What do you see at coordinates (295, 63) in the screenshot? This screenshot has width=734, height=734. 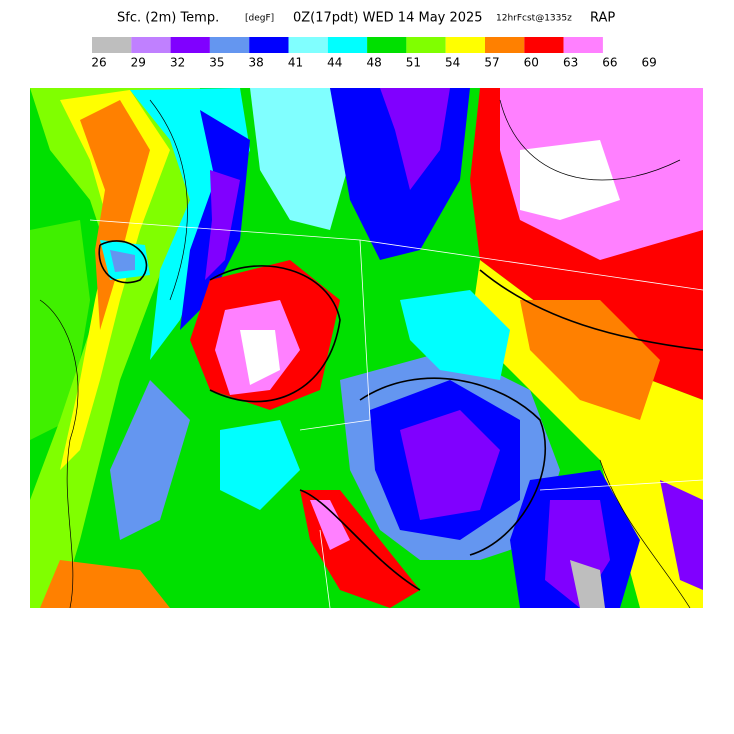 I see `colorbar-label: 41` at bounding box center [295, 63].